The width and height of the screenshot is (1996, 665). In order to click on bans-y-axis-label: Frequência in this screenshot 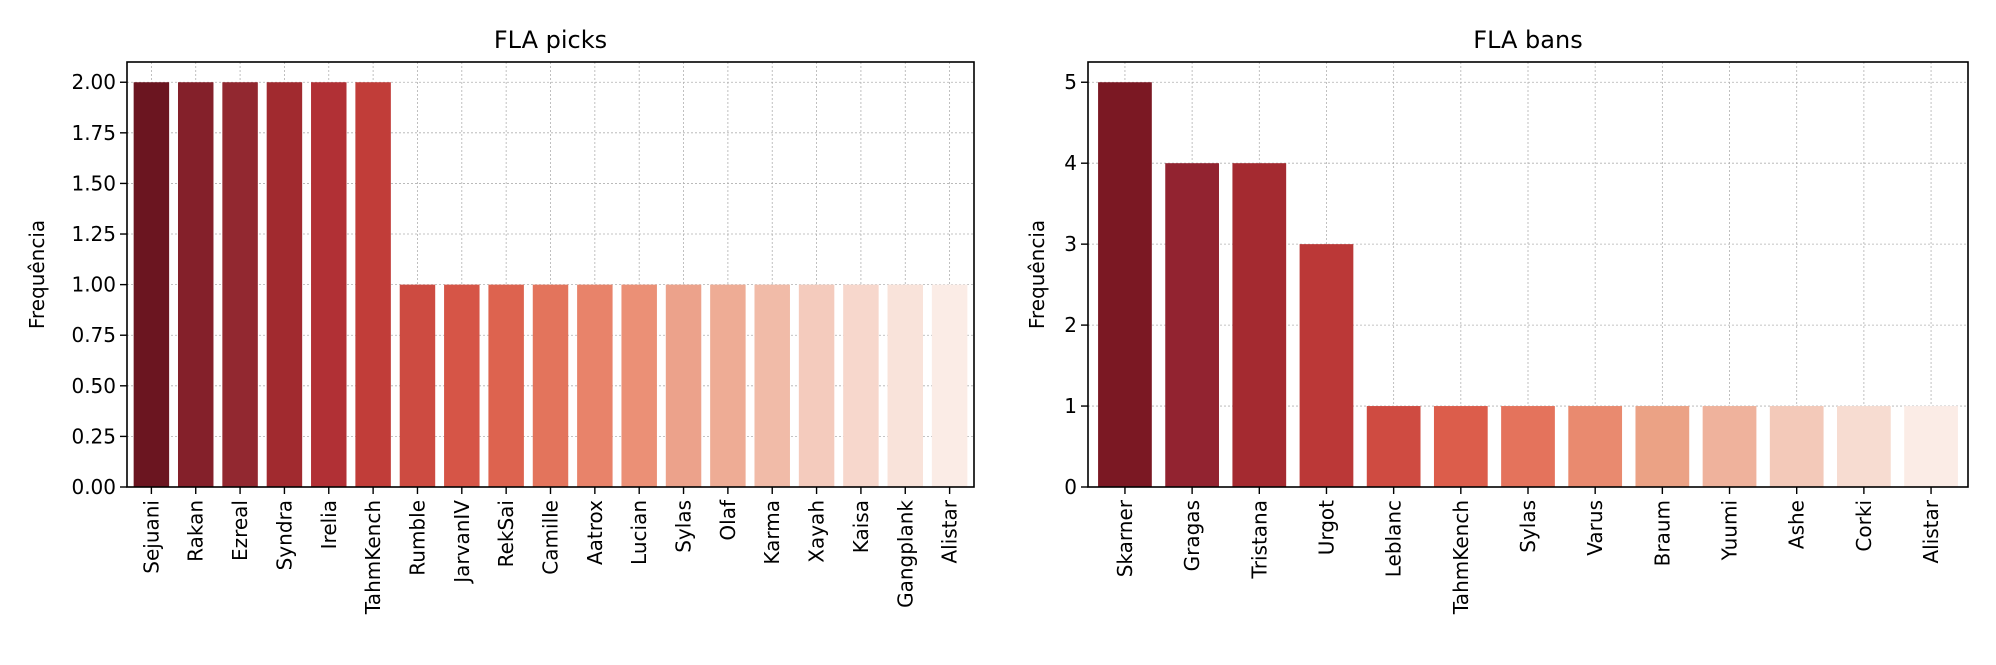, I will do `click(1037, 274)`.